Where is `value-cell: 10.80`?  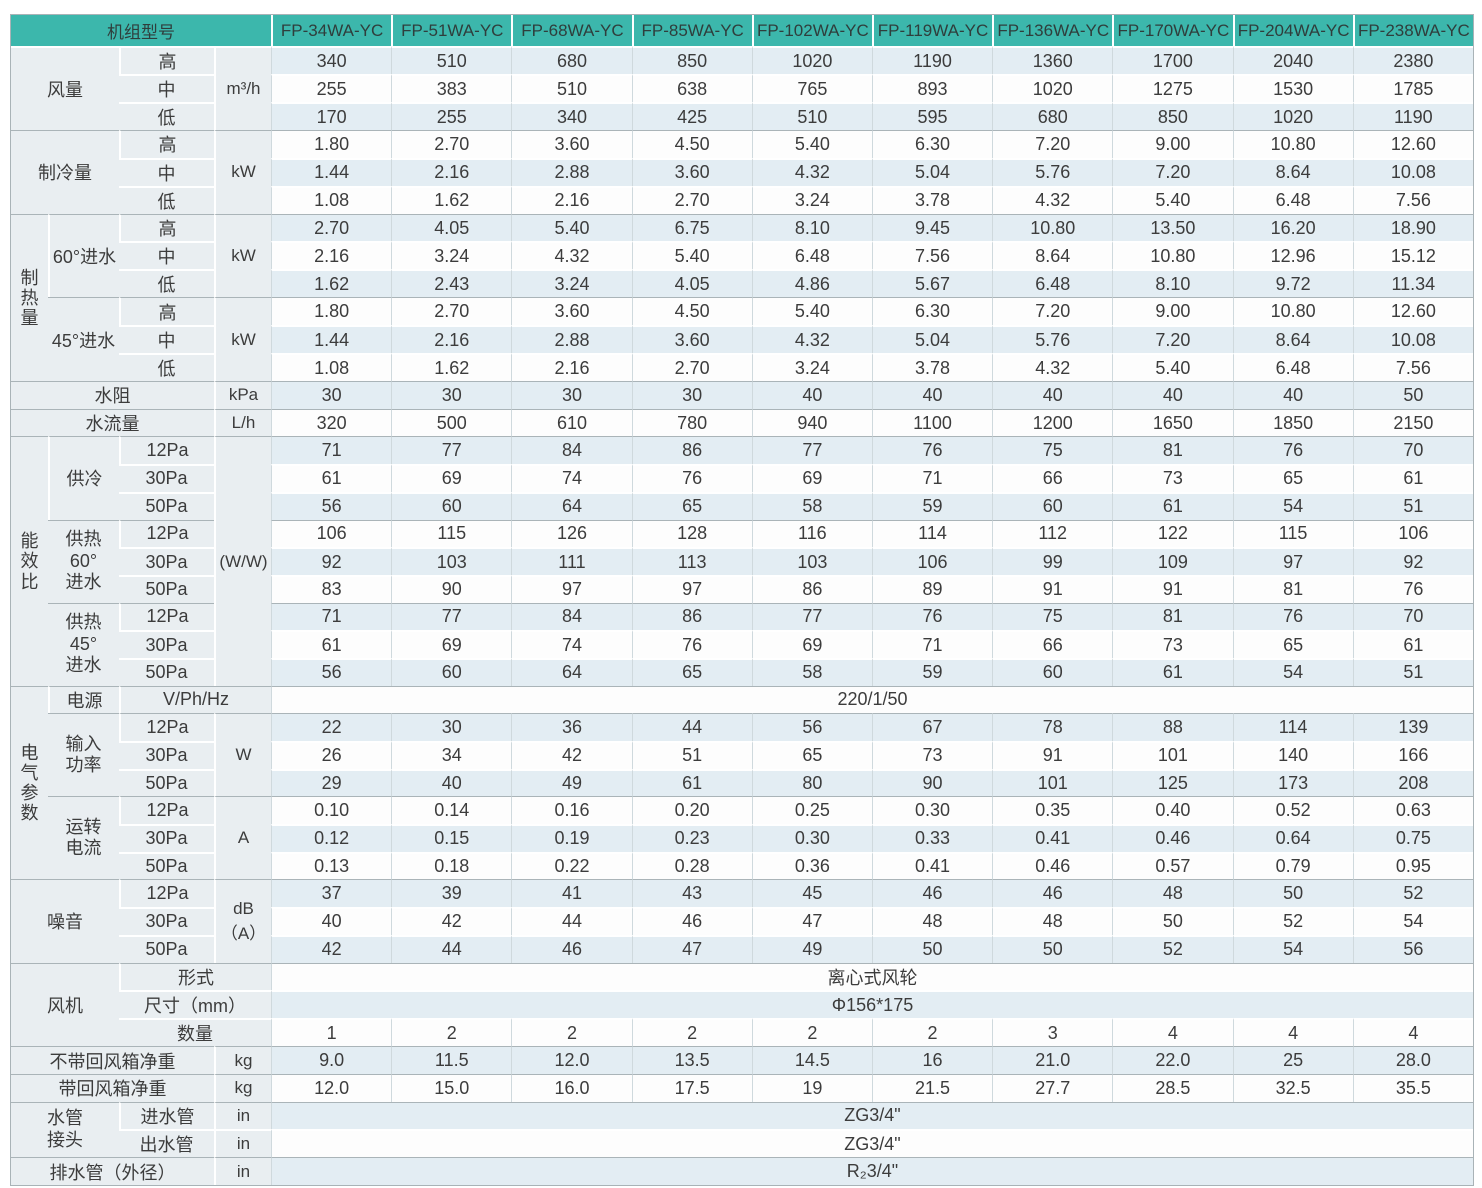 value-cell: 10.80 is located at coordinates (1172, 255).